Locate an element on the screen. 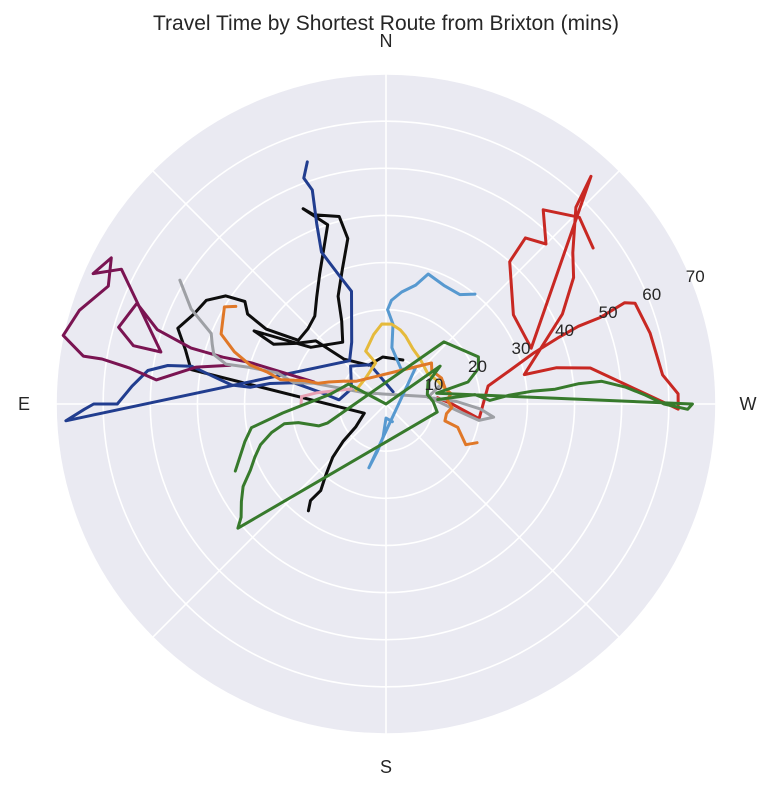 The image size is (772, 798). radial-tick-labels: 10 20 30 40 50 60 70 is located at coordinates (564, 330).